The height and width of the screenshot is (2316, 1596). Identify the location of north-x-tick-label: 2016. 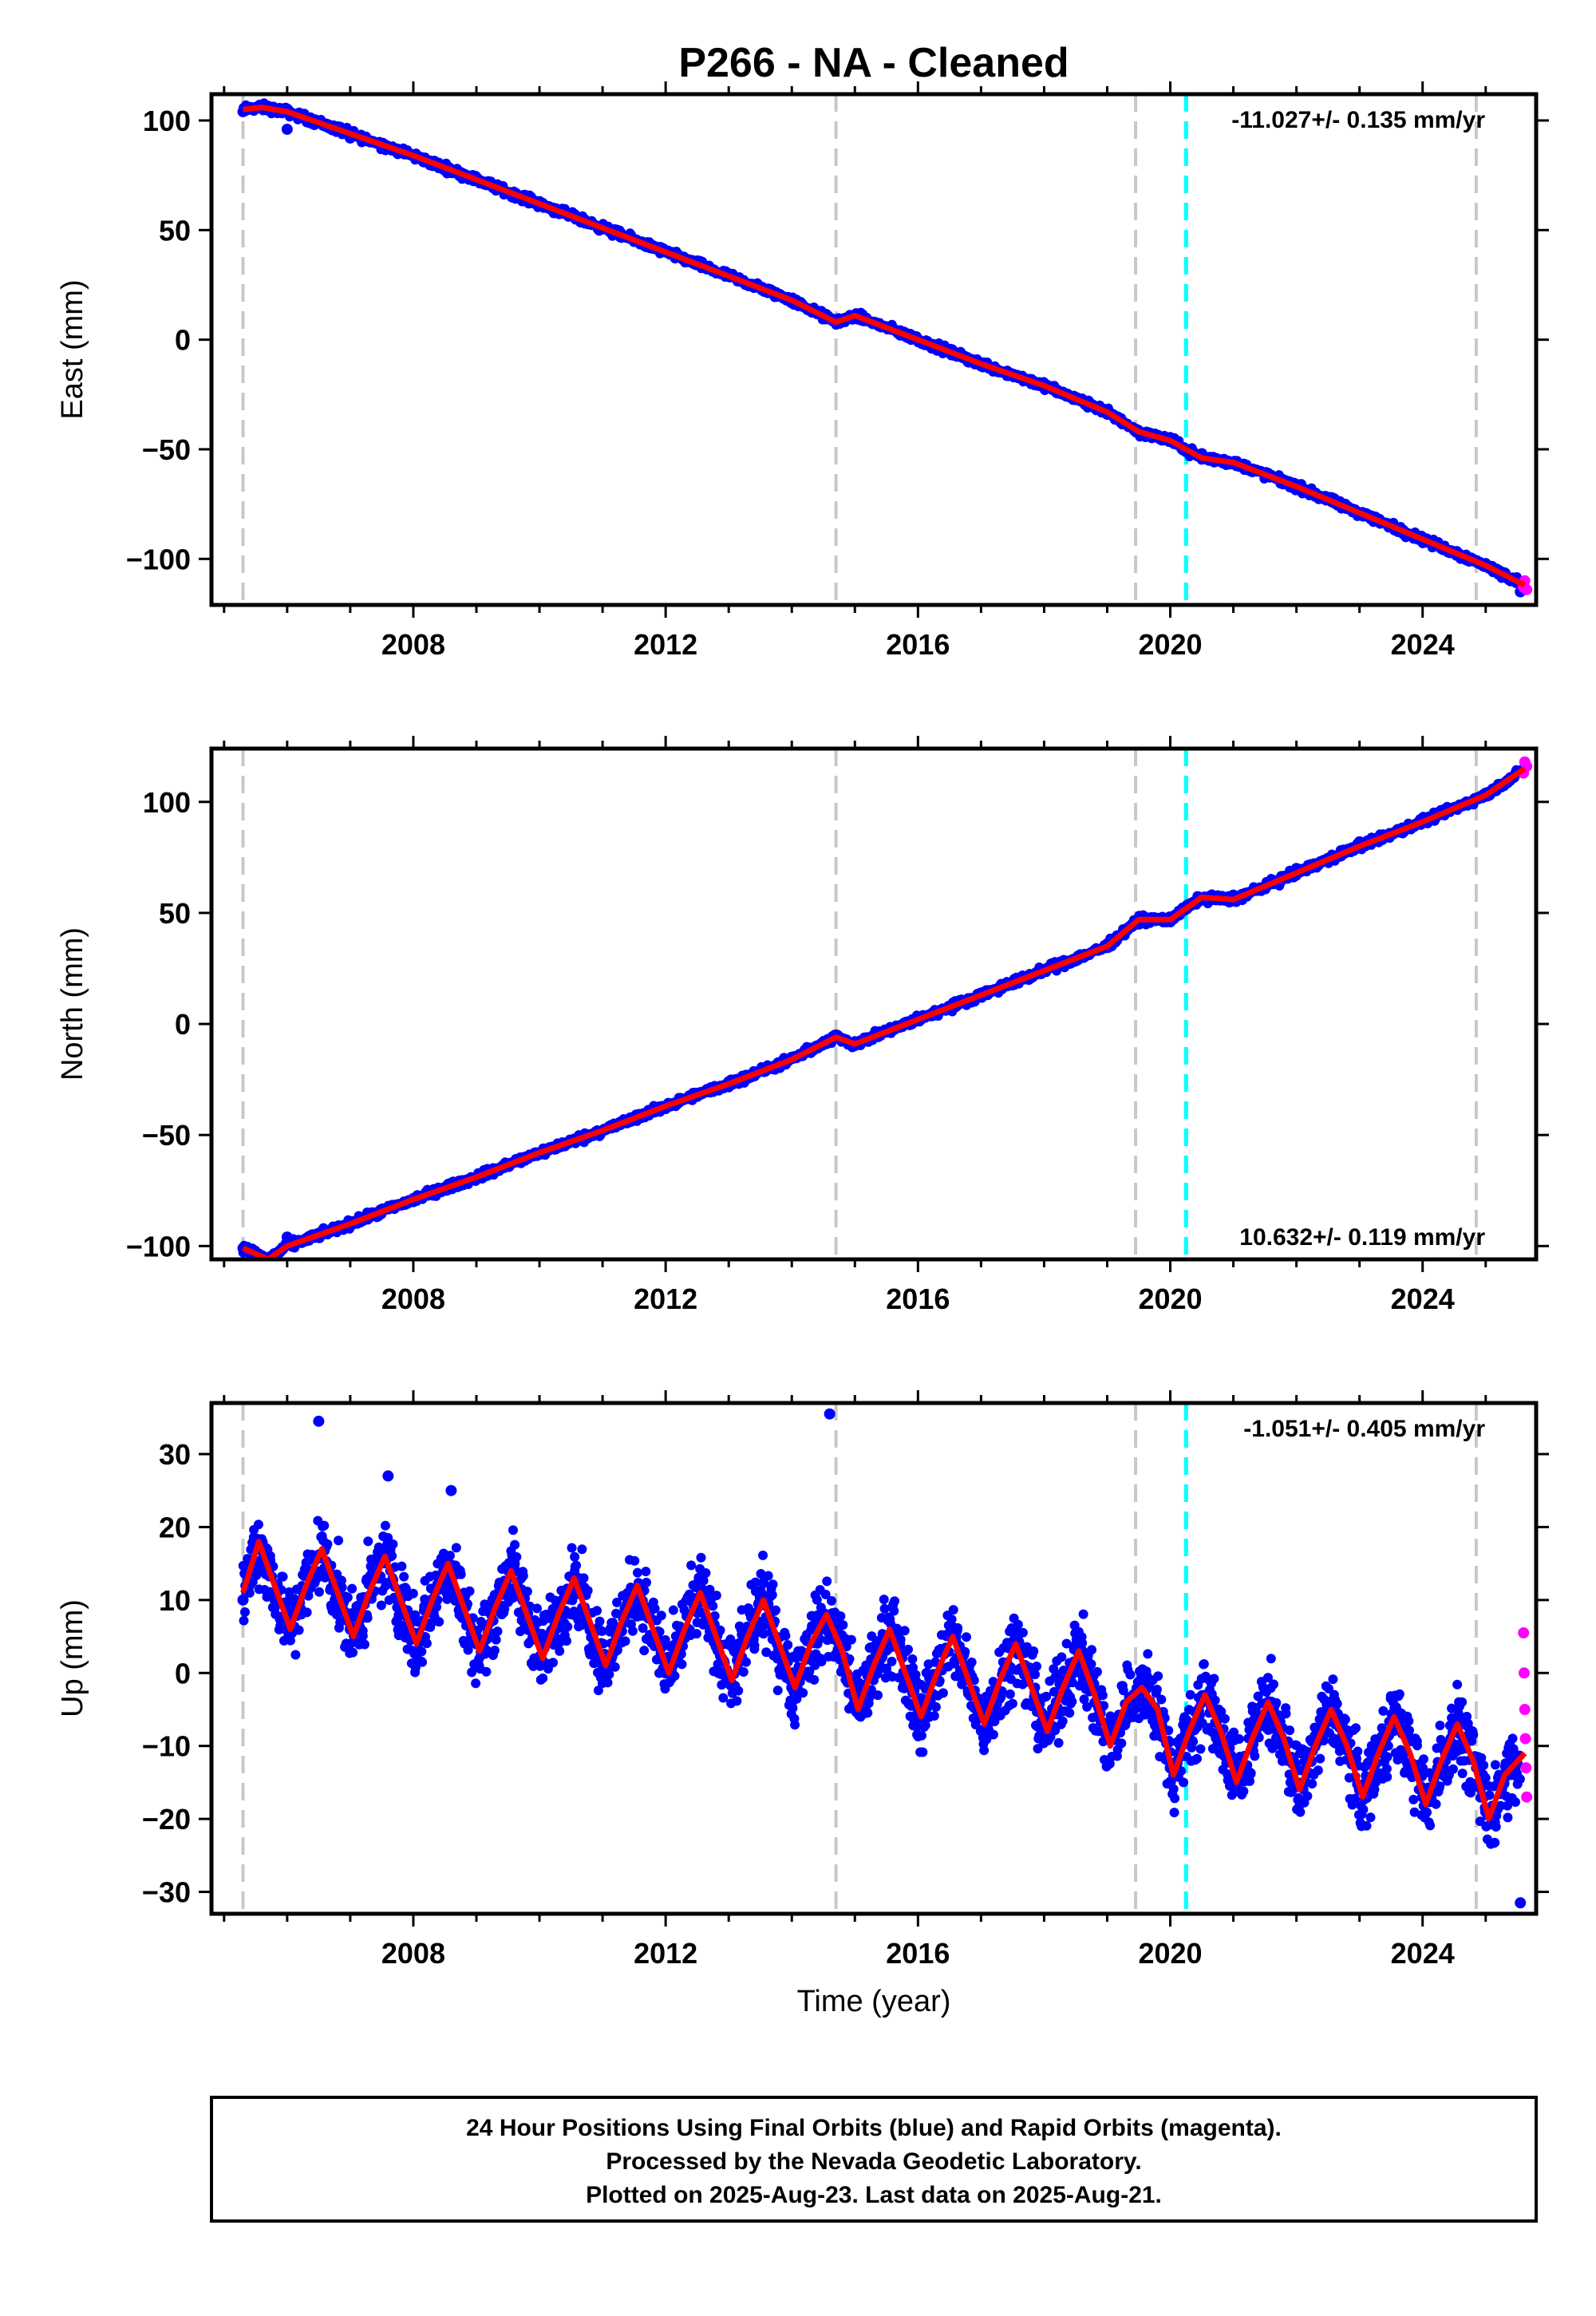
(918, 1298).